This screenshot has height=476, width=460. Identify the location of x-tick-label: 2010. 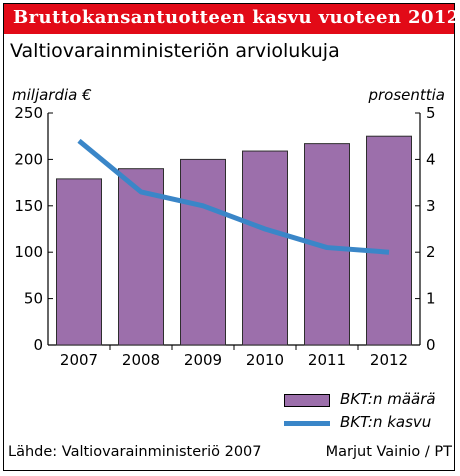
(265, 360).